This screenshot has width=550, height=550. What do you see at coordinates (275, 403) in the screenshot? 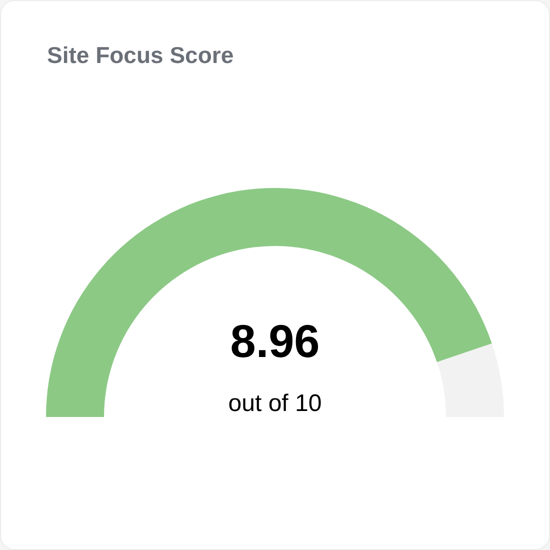
I see `text: out of 10` at bounding box center [275, 403].